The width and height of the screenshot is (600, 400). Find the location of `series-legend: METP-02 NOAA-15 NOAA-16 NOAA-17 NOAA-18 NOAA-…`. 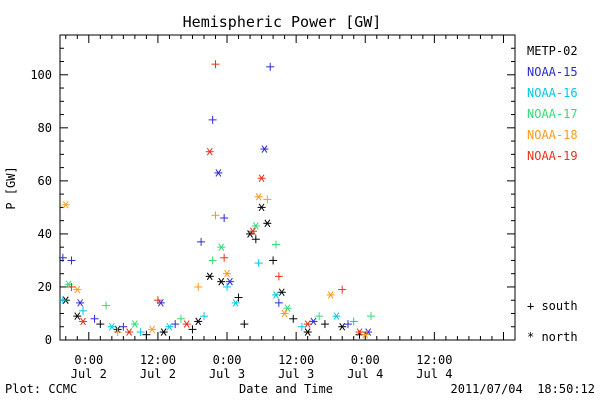

series-legend: METP-02 NOAA-15 NOAA-16 NOAA-17 NOAA-18 NOAA-… is located at coordinates (552, 103).